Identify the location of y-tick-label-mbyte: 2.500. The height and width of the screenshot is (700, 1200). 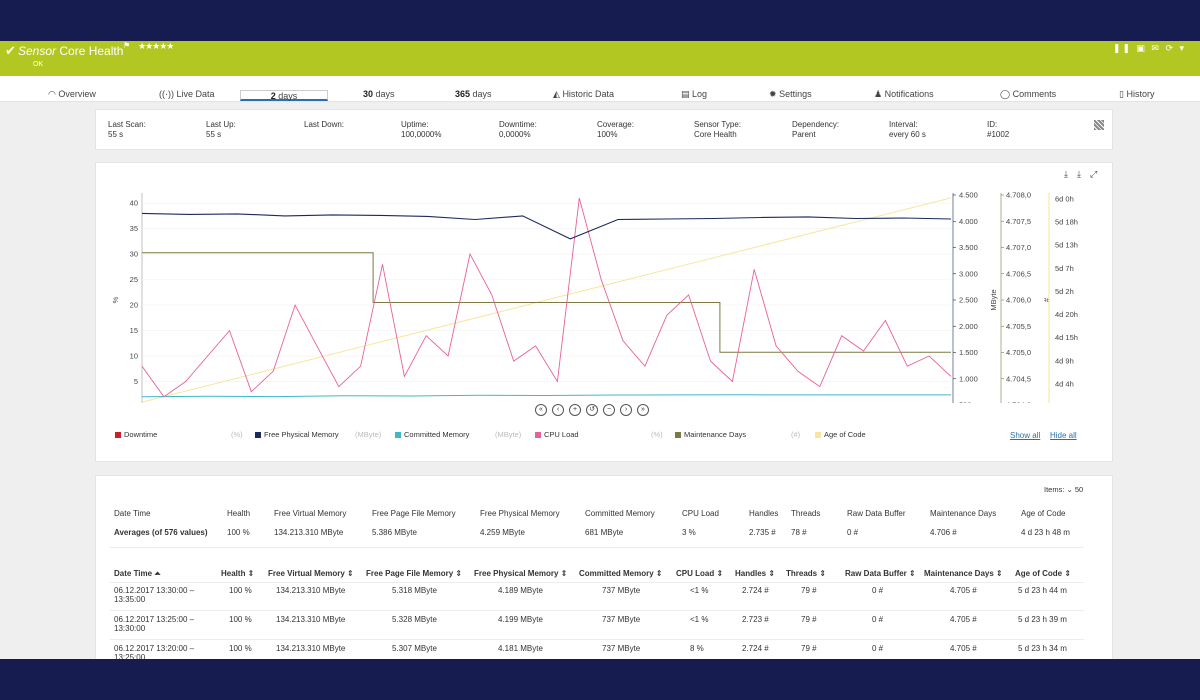
(968, 300).